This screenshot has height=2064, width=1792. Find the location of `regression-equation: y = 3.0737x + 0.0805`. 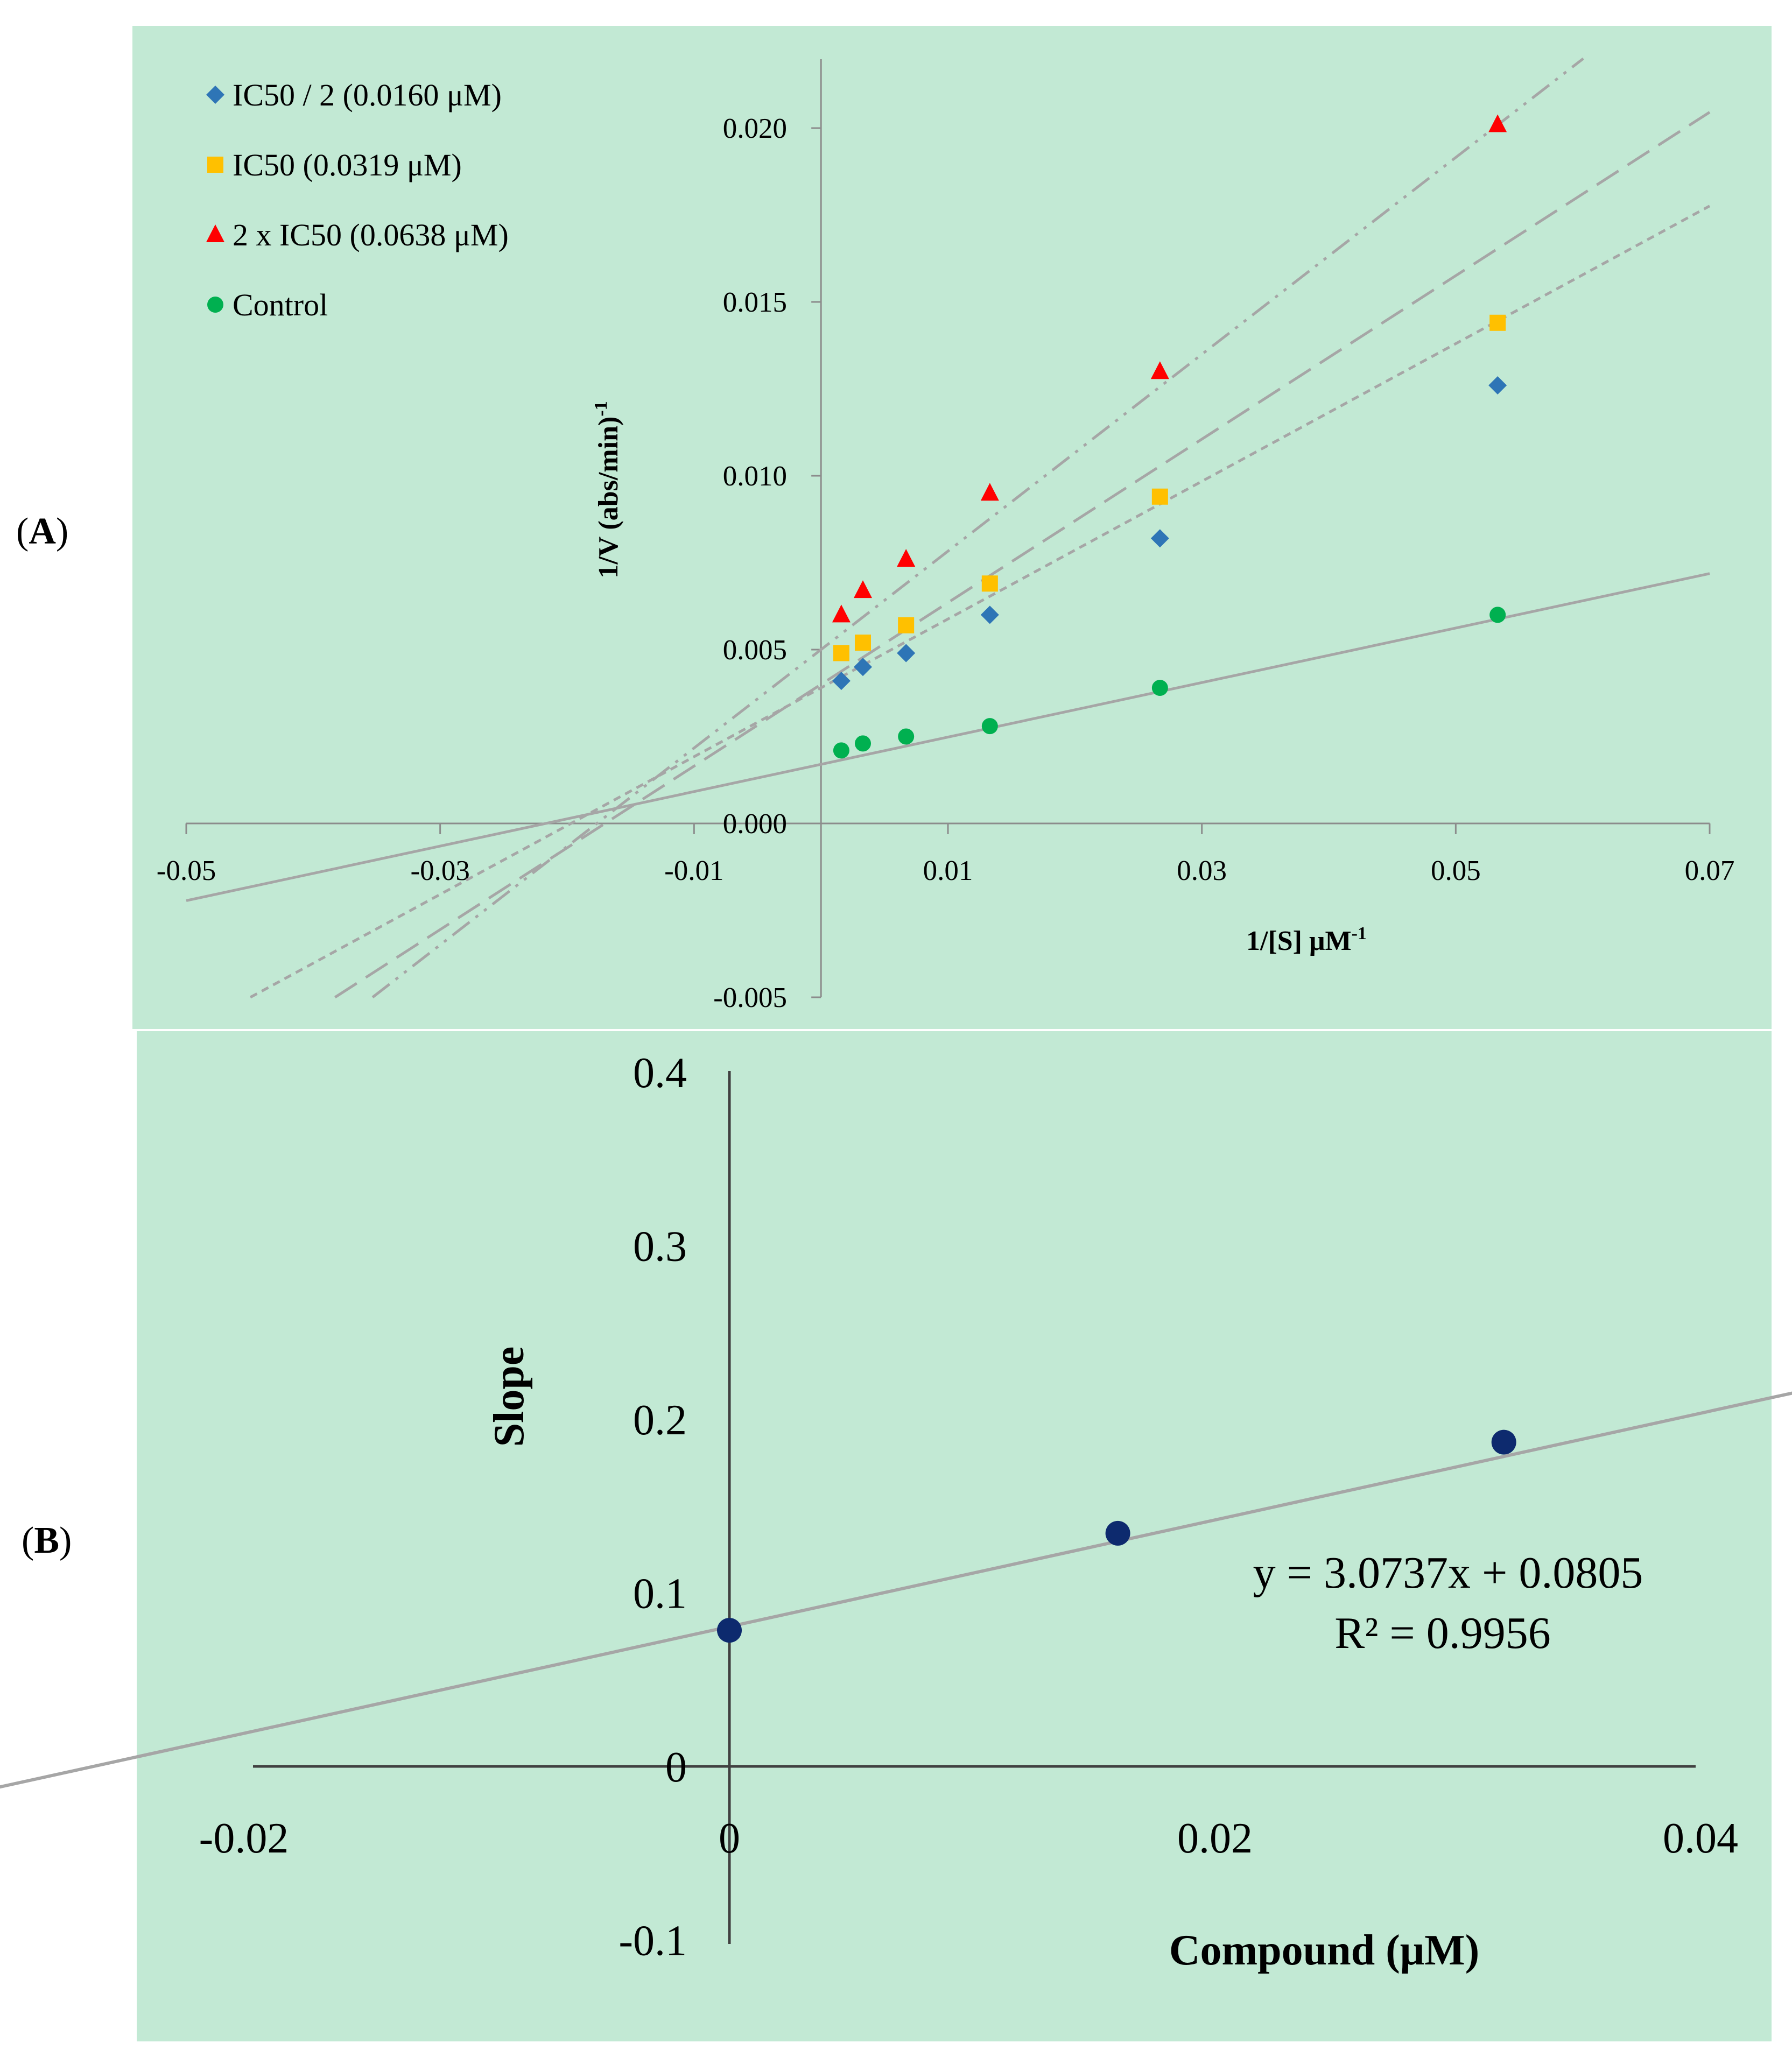

regression-equation: y = 3.0737x + 0.0805 is located at coordinates (1448, 1573).